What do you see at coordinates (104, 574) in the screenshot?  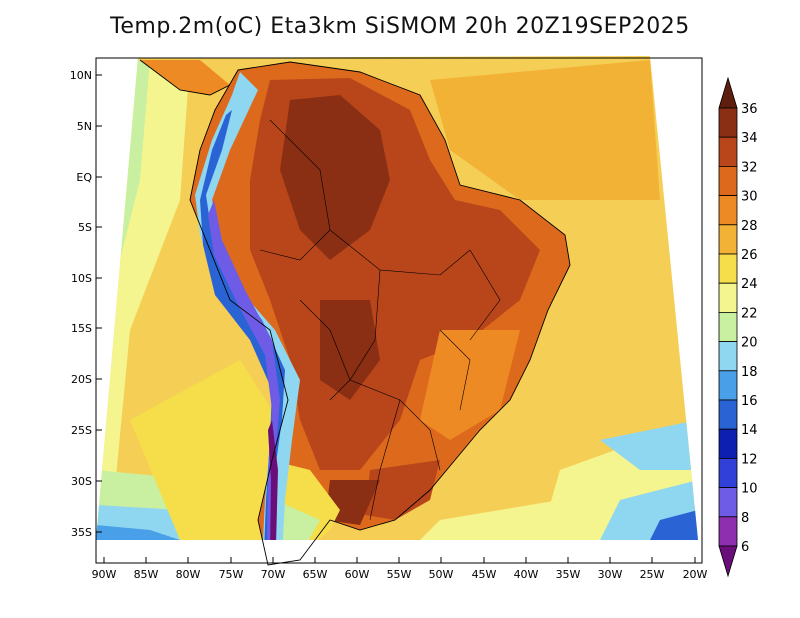 I see `lon-tick-label: 90W` at bounding box center [104, 574].